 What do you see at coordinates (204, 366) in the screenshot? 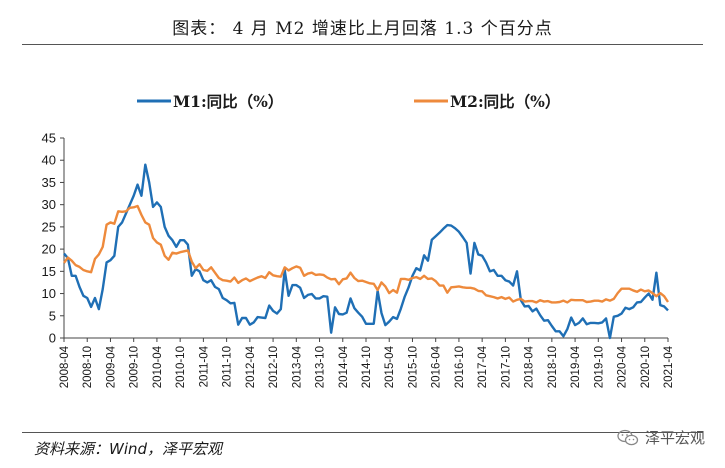
I see `x-tick-label: 2011-04` at bounding box center [204, 366].